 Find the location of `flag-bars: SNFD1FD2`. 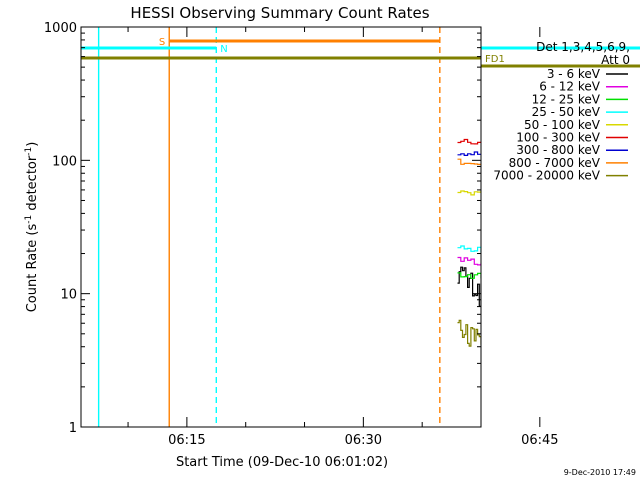

flag-bars: SNFD1FD2 is located at coordinates (360, 52).